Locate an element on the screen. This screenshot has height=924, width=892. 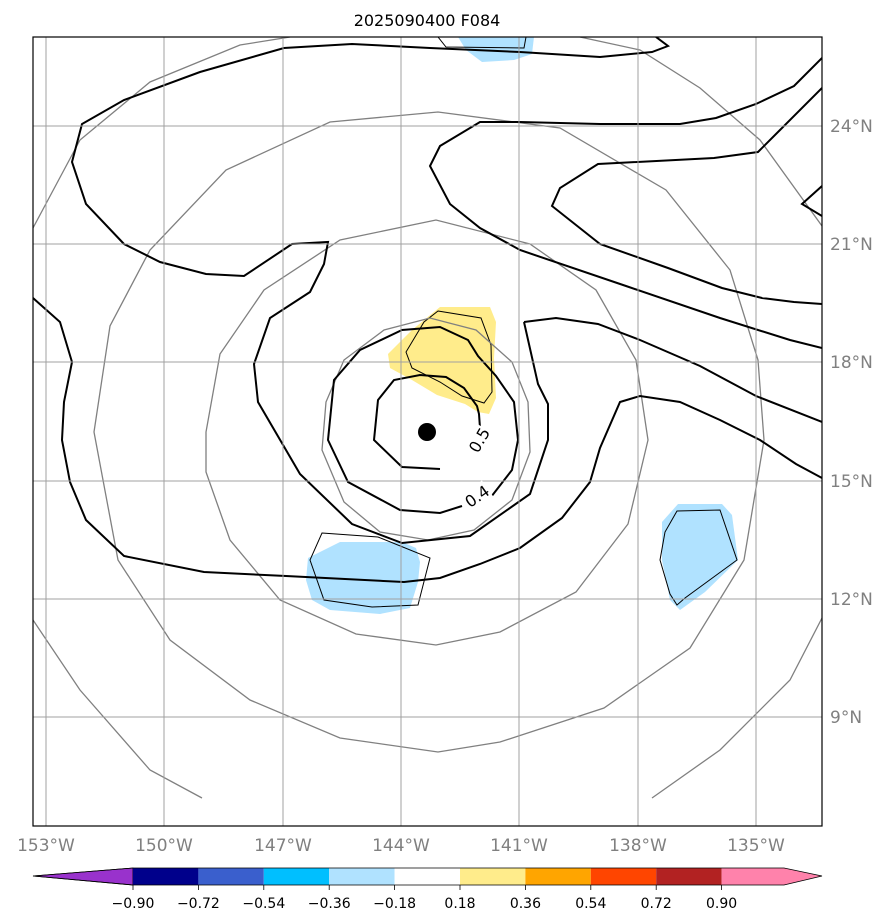
lat-label-21n: 21°N is located at coordinates (851, 245).